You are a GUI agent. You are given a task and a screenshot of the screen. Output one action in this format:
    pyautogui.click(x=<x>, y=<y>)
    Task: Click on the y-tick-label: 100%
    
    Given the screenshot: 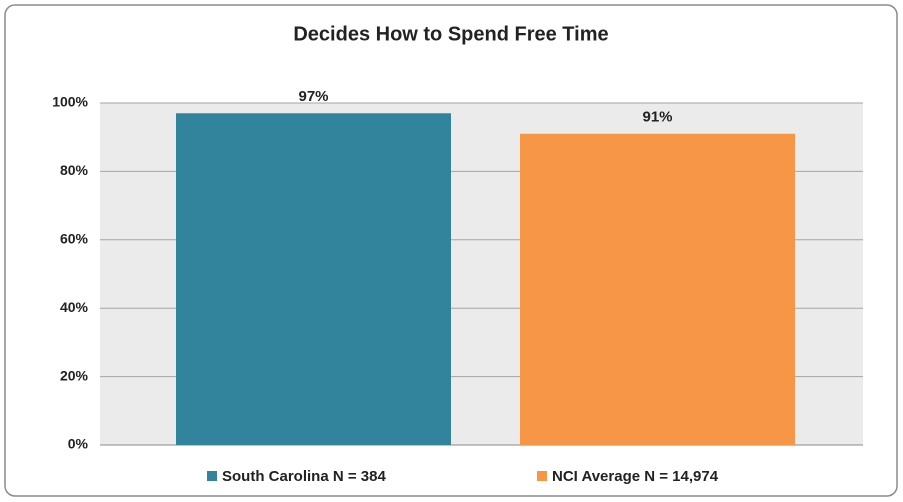 What is the action you would take?
    pyautogui.click(x=70, y=102)
    